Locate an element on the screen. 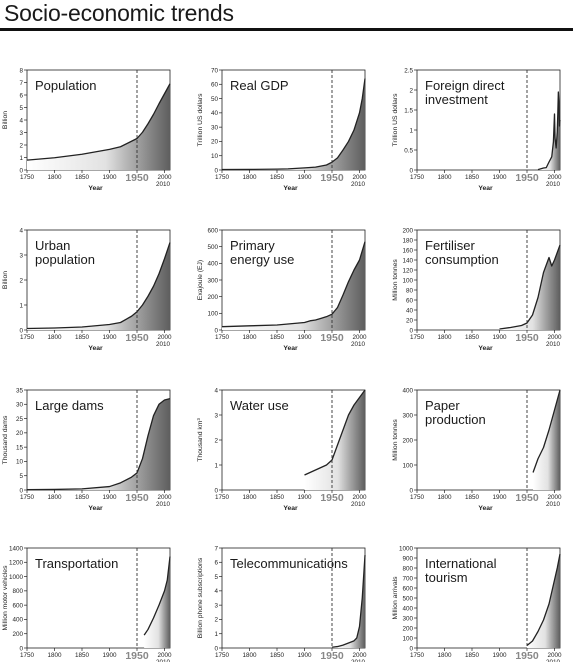 The image size is (573, 662). panel-title: Primary is located at coordinates (252, 245).